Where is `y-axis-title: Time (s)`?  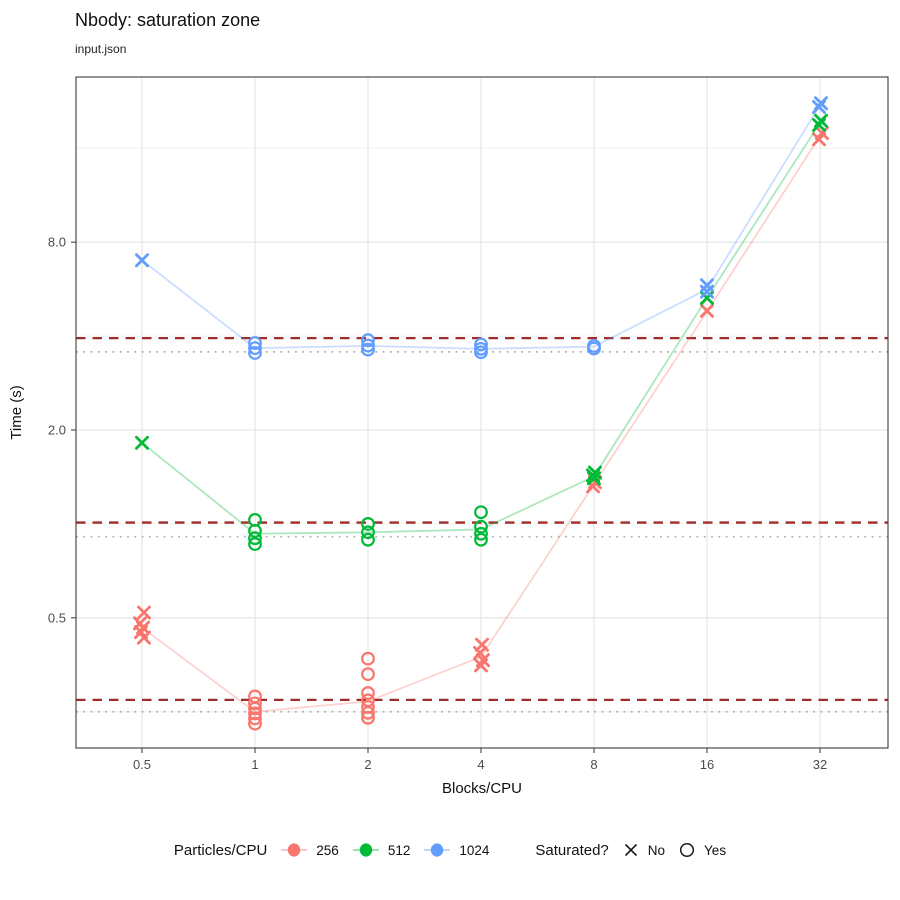 y-axis-title: Time (s) is located at coordinates (16, 412).